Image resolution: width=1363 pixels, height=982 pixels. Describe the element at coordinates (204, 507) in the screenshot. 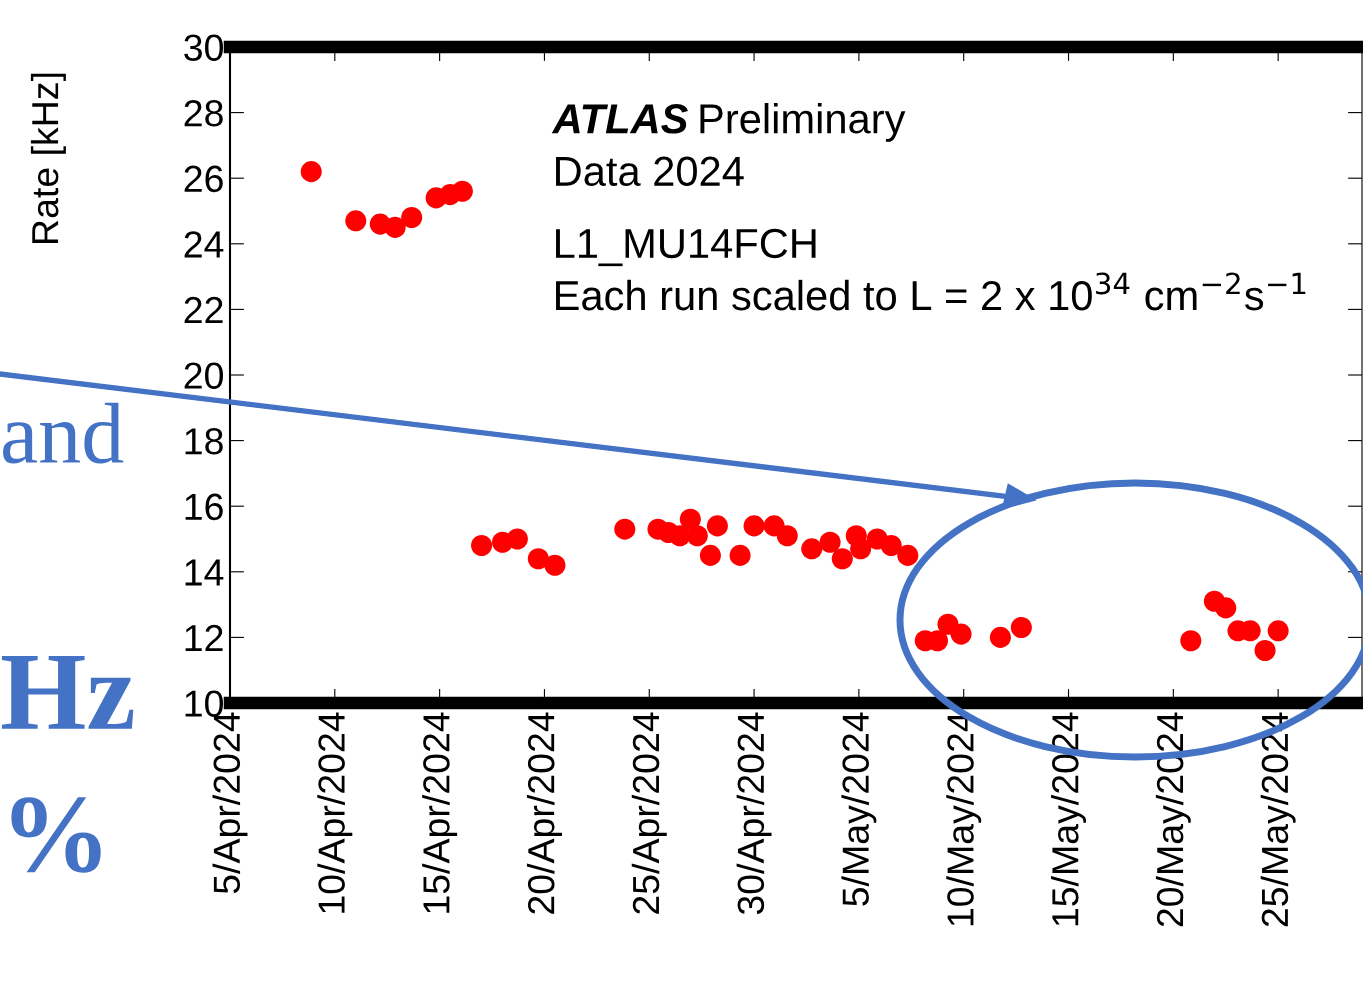

I see `y-tick-label: 16` at that location.